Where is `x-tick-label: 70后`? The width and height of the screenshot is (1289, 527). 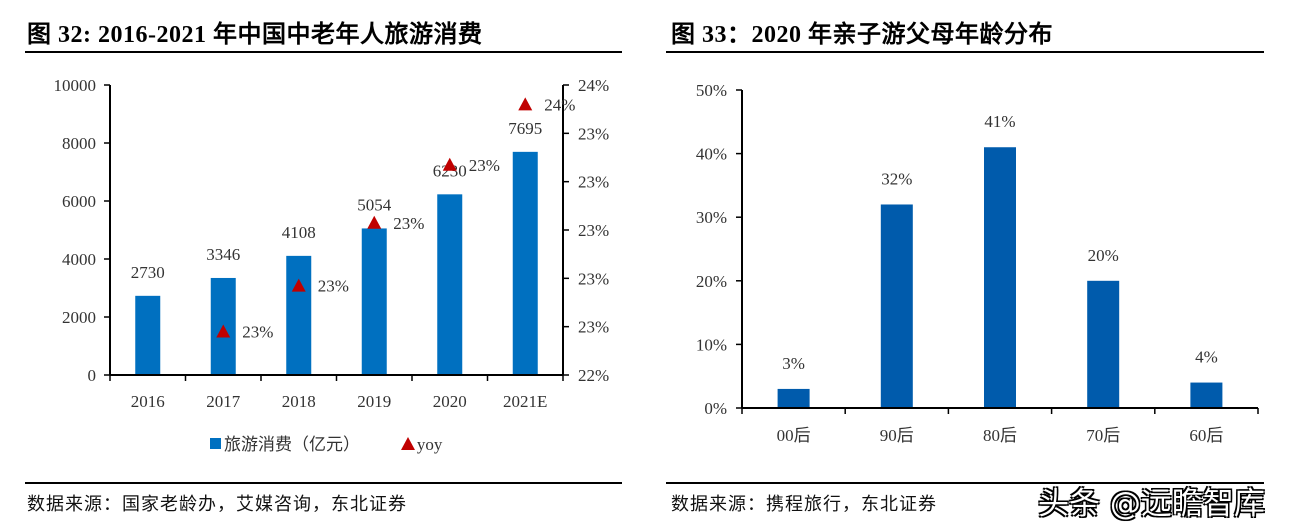
x-tick-label: 70后 is located at coordinates (1103, 435).